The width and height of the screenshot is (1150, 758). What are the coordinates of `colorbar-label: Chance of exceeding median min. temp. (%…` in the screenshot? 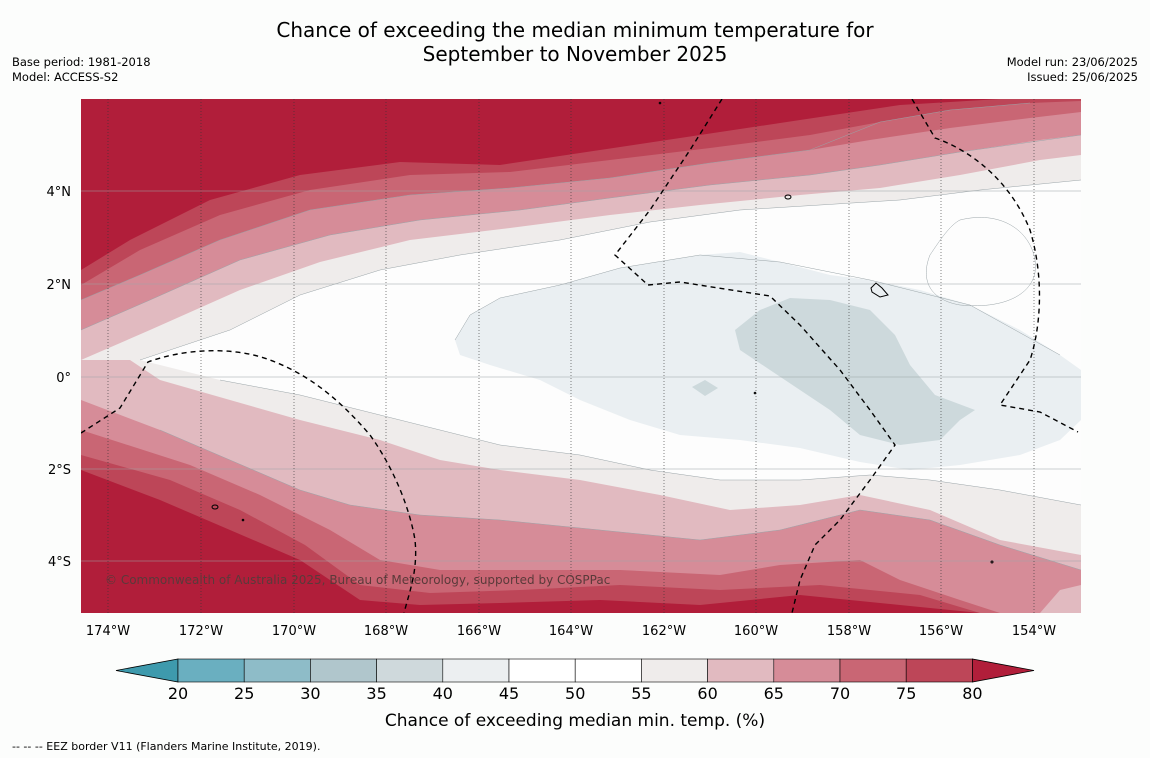 It's located at (575, 721).